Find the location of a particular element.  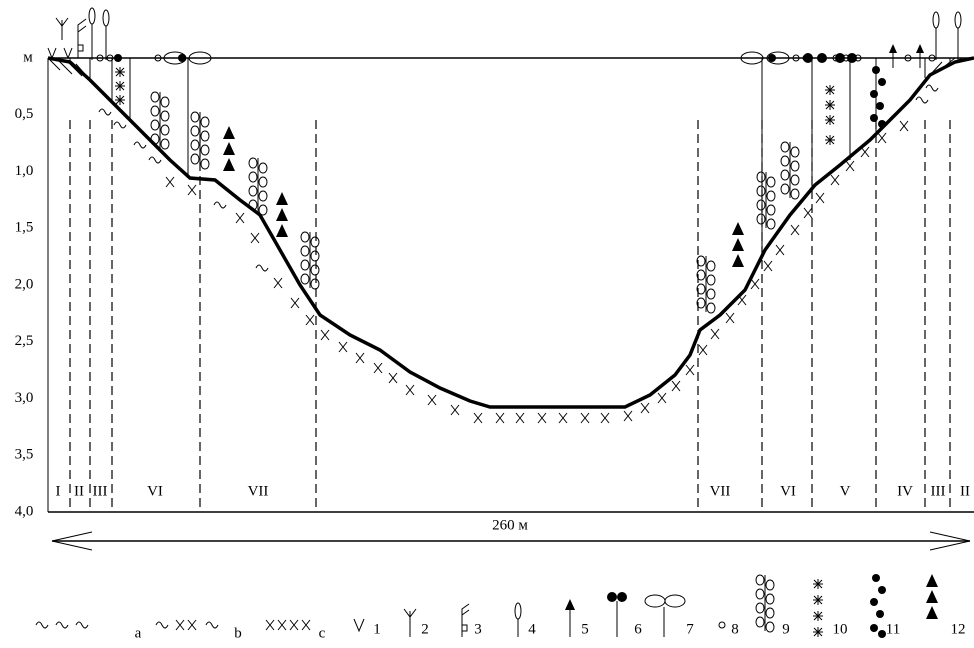

legend-label: 1 is located at coordinates (377, 629).